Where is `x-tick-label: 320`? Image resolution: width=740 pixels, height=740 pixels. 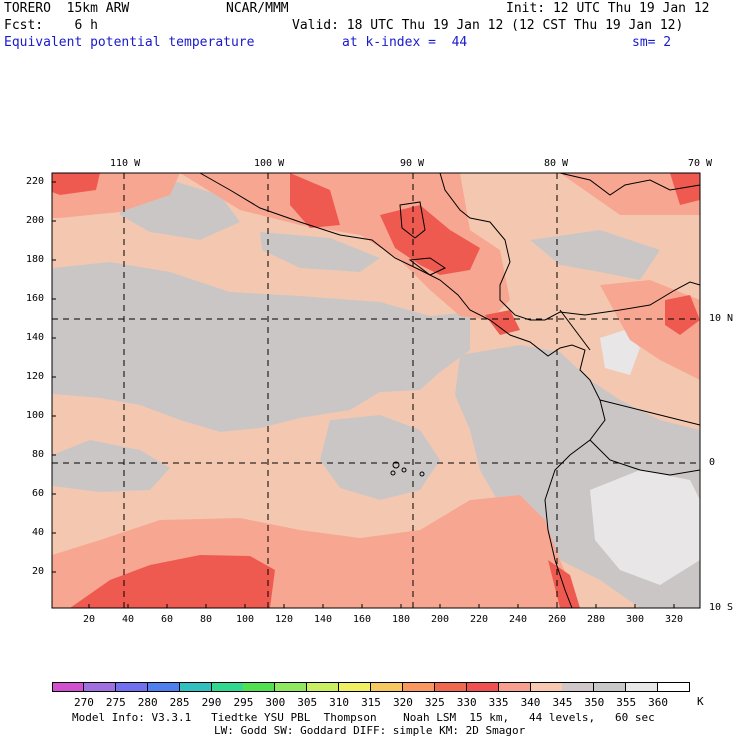 x-tick-label: 320 is located at coordinates (674, 619).